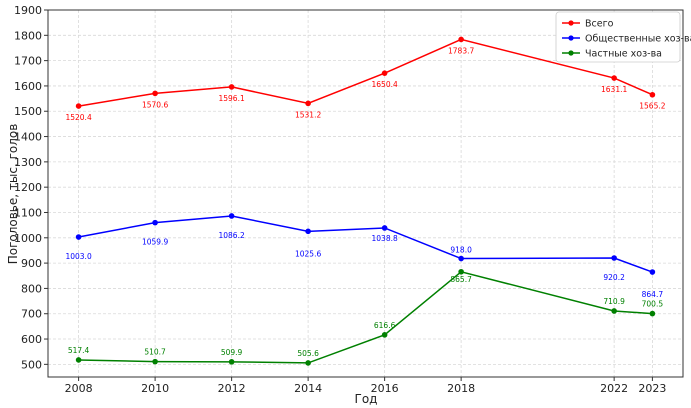  What do you see at coordinates (31, 288) in the screenshot?
I see `y-tick-label: 800` at bounding box center [31, 288].